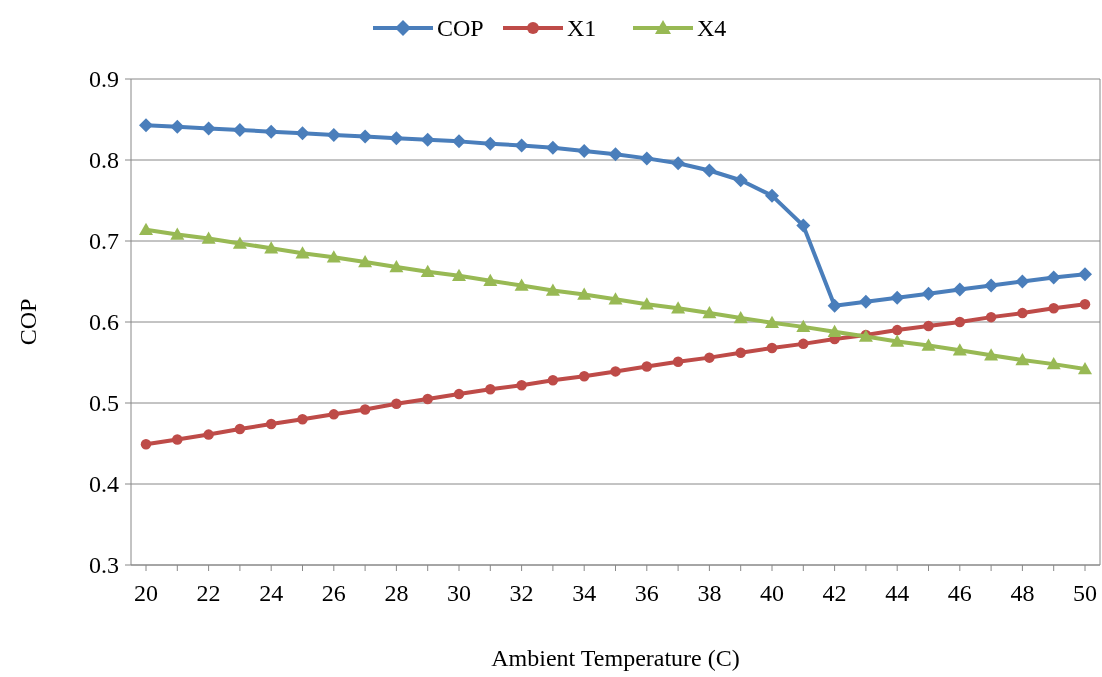 The image size is (1102, 677). Describe the element at coordinates (146, 593) in the screenshot. I see `x-tick-label: 20` at that location.